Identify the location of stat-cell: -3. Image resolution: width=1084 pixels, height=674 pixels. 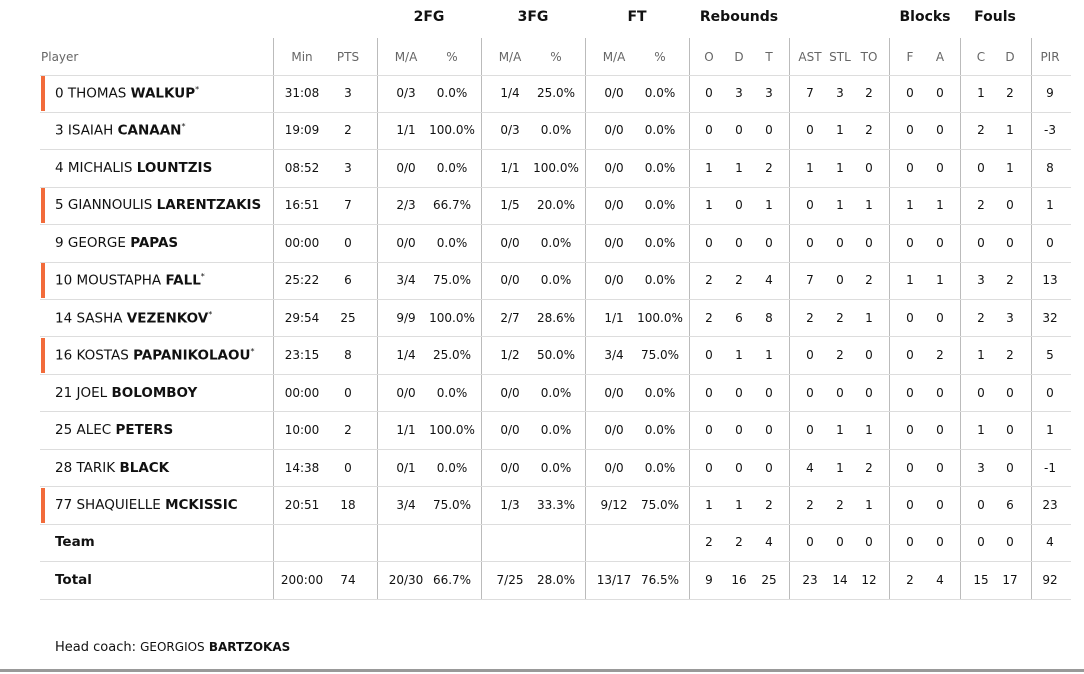
(1050, 130).